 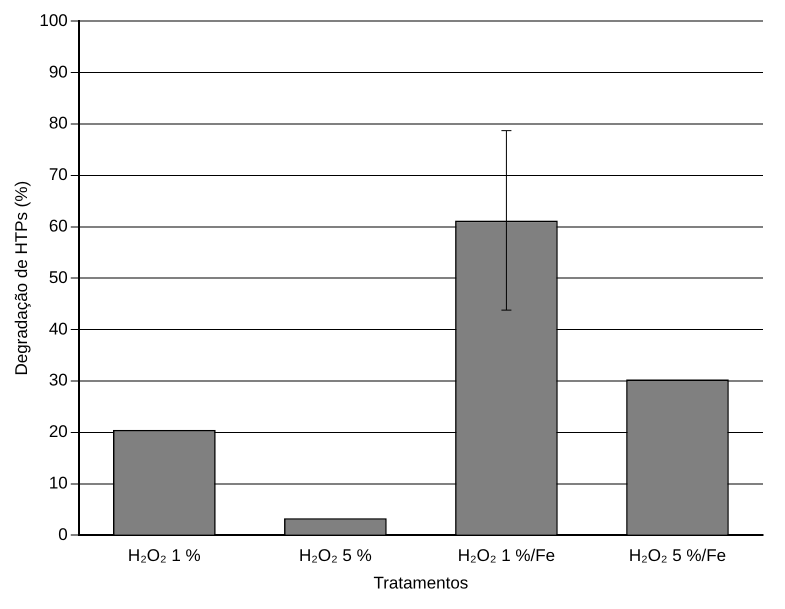 What do you see at coordinates (420, 582) in the screenshot?
I see `x-axis-title: Tratamentos` at bounding box center [420, 582].